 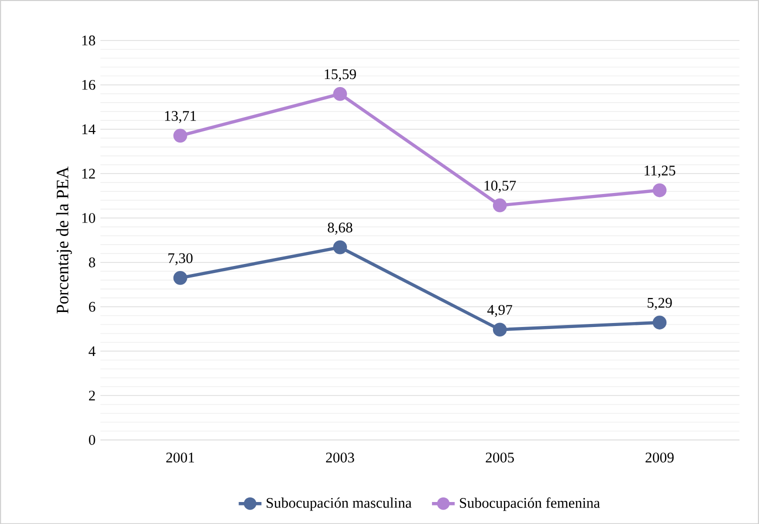 I want to click on y-tick-label: 2, so click(x=92, y=395).